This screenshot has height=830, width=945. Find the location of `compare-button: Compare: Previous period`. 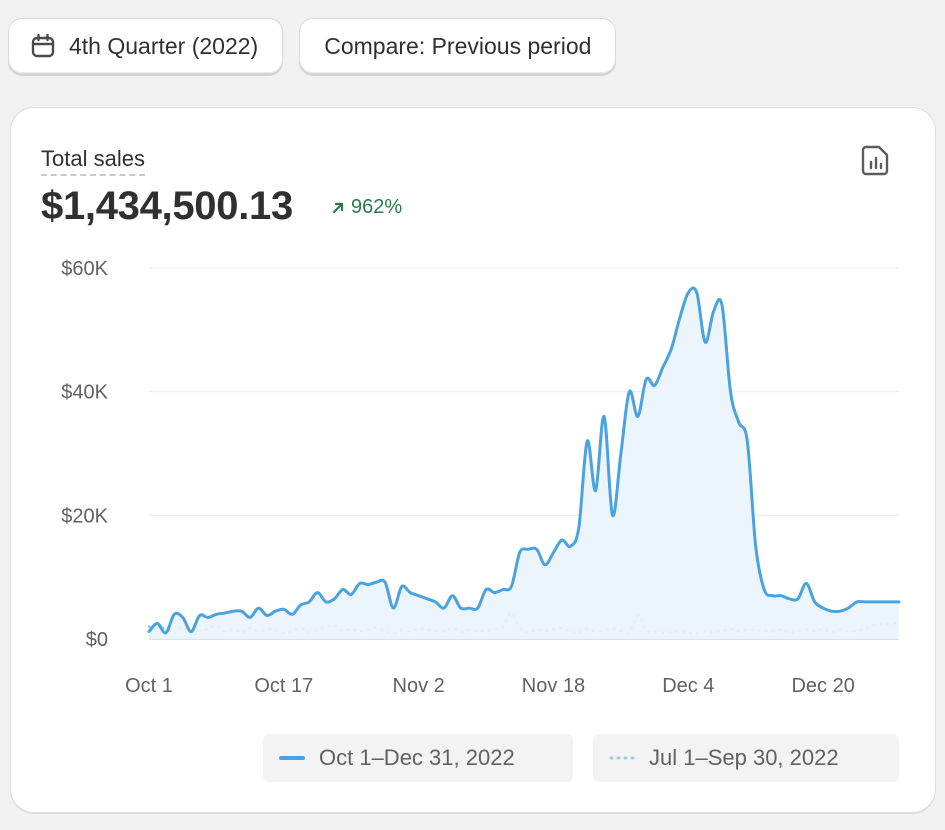

compare-button: Compare: Previous period is located at coordinates (458, 46).